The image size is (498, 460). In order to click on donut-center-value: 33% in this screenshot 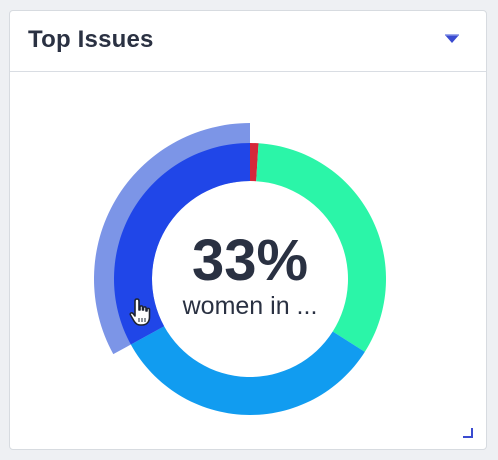, I will do `click(250, 260)`.